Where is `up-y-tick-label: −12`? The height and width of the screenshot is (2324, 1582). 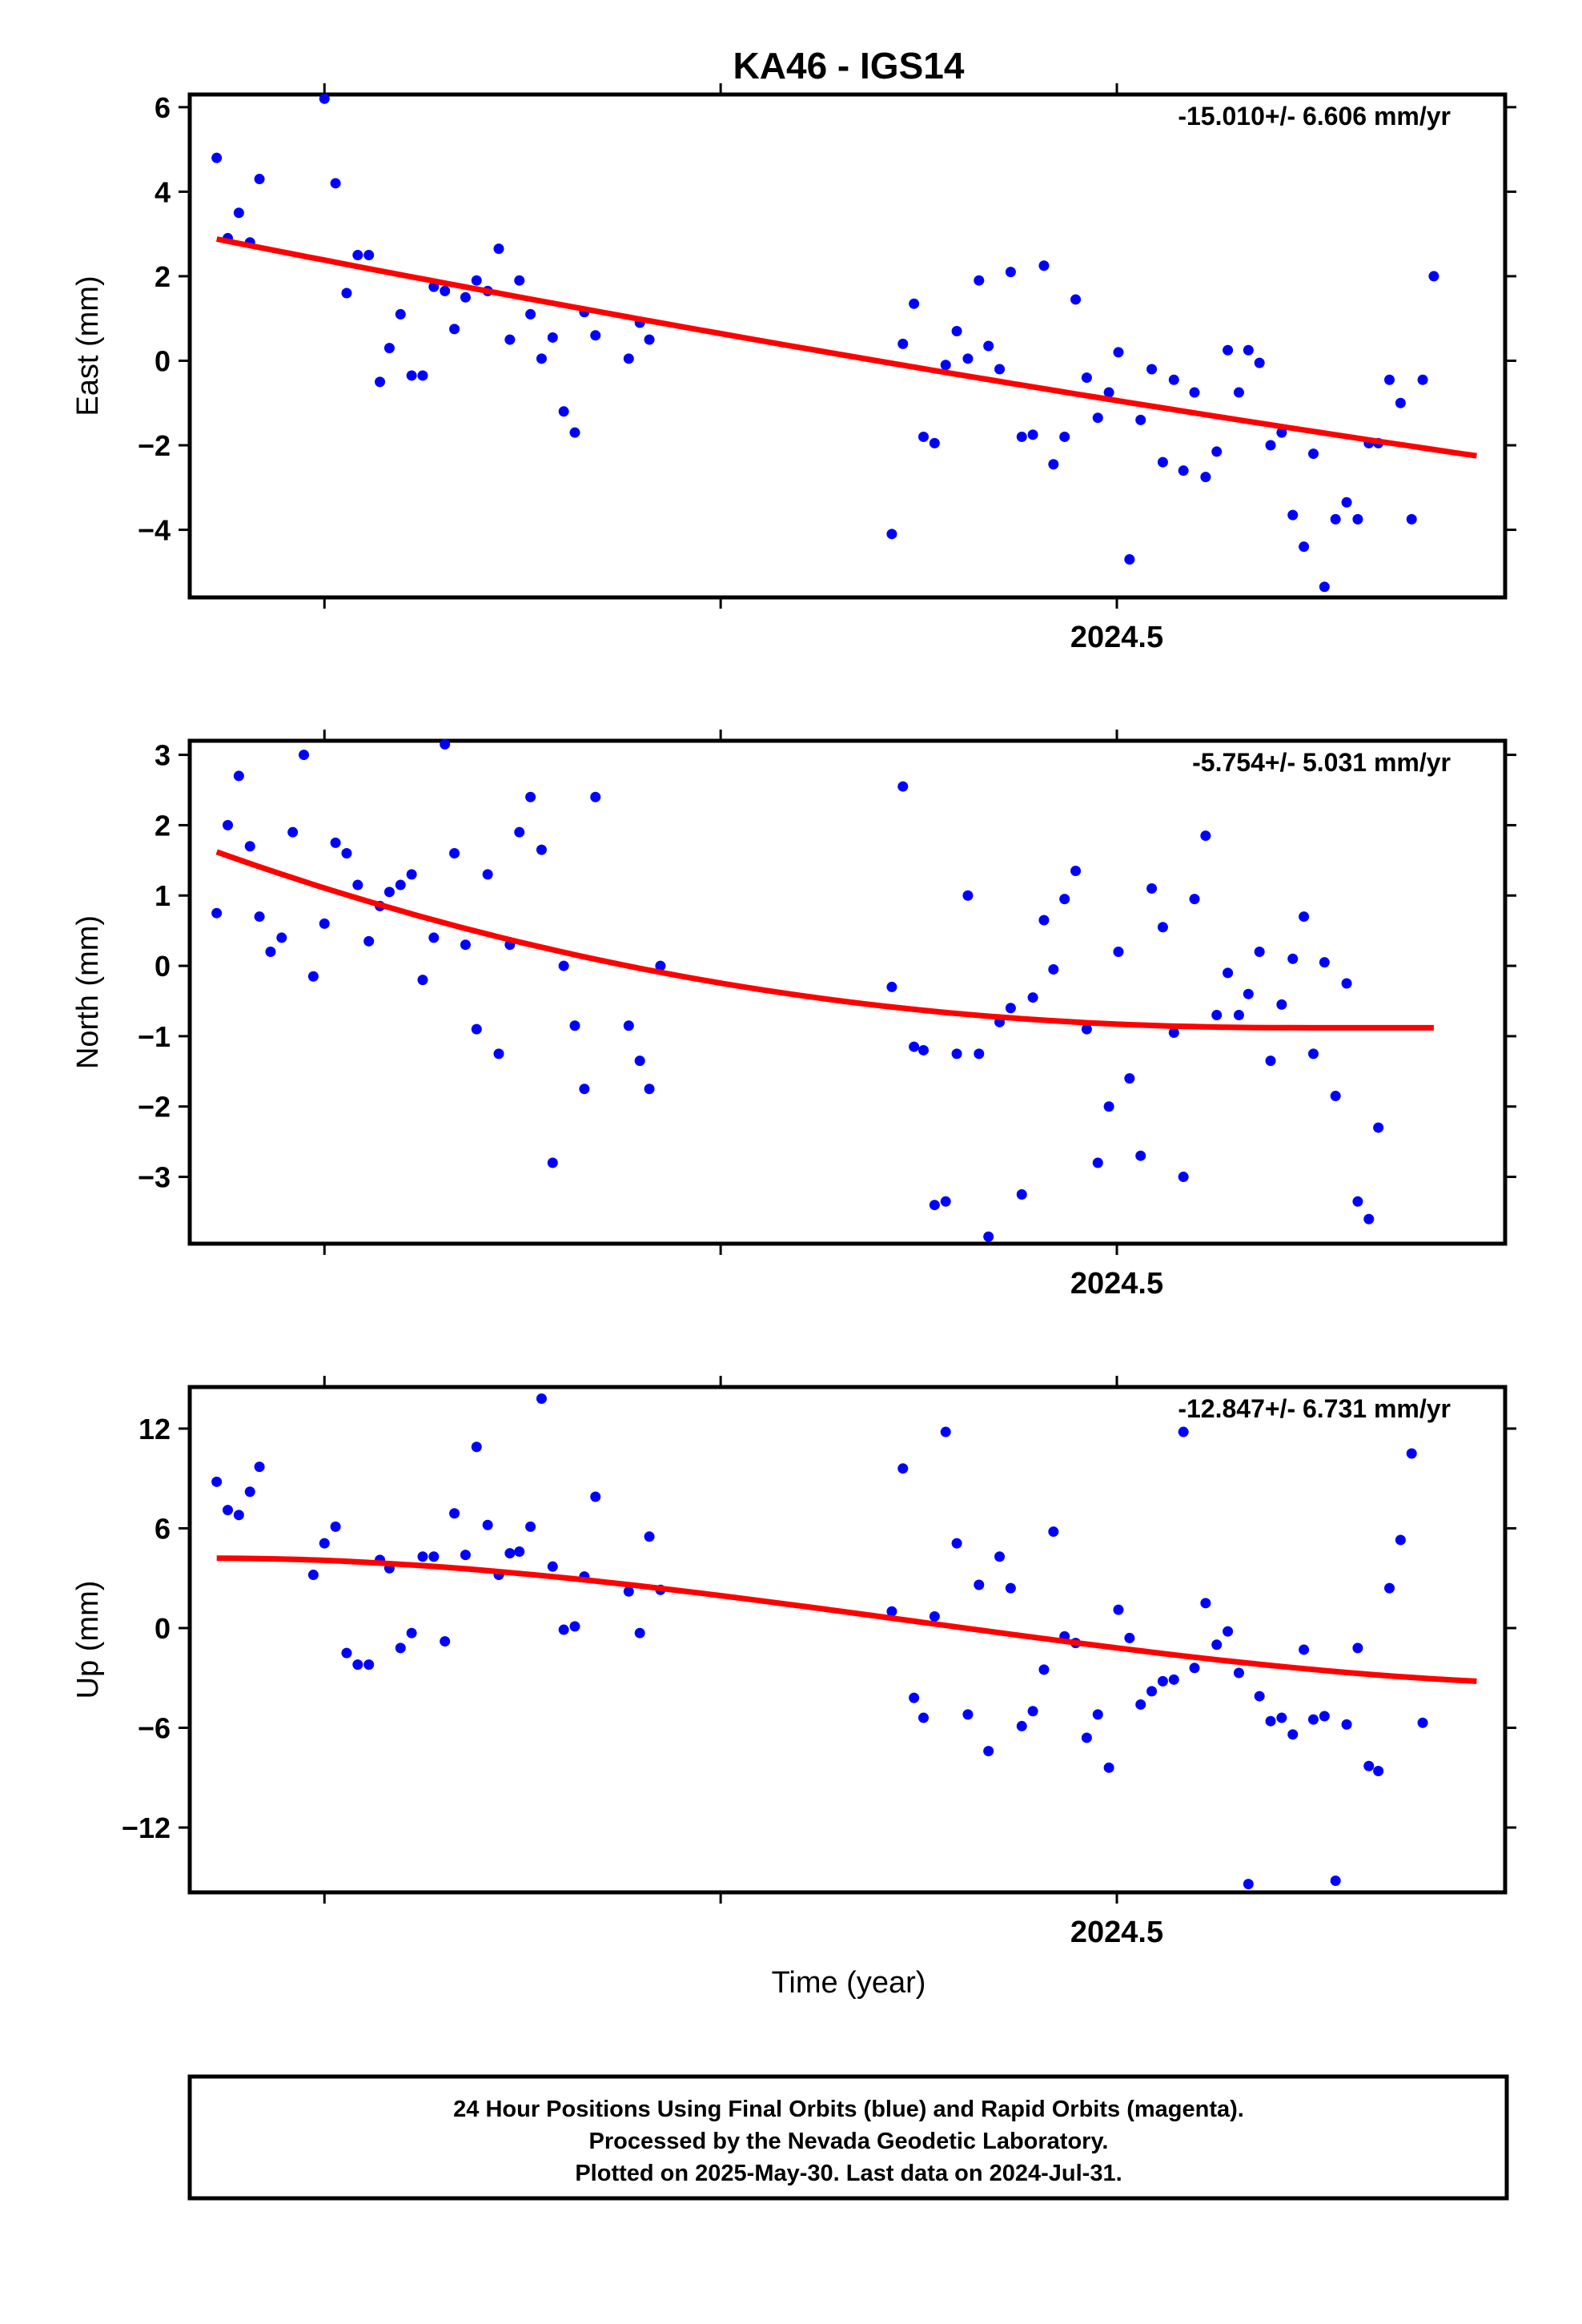 up-y-tick-label: −12 is located at coordinates (146, 1828).